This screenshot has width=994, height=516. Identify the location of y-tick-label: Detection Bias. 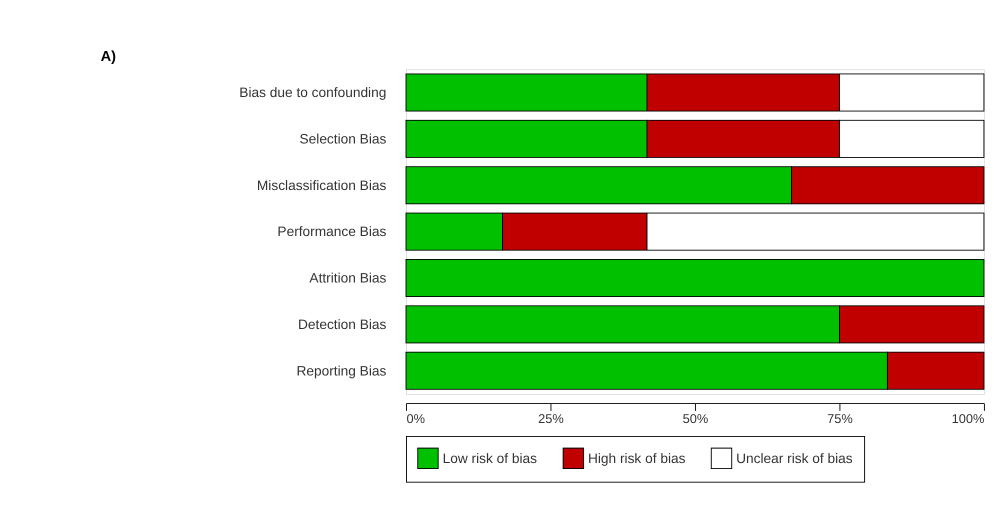
(342, 324).